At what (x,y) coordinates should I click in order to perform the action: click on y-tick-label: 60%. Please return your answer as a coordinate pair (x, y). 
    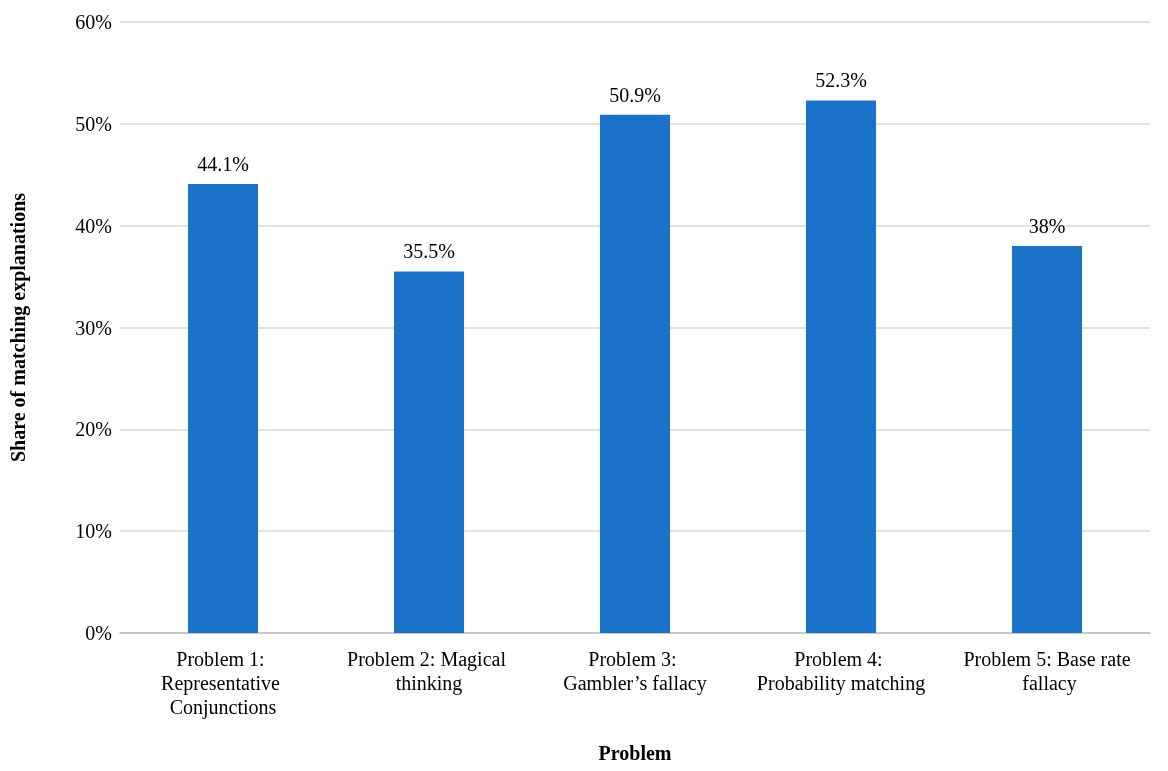
    Looking at the image, I should click on (93, 22).